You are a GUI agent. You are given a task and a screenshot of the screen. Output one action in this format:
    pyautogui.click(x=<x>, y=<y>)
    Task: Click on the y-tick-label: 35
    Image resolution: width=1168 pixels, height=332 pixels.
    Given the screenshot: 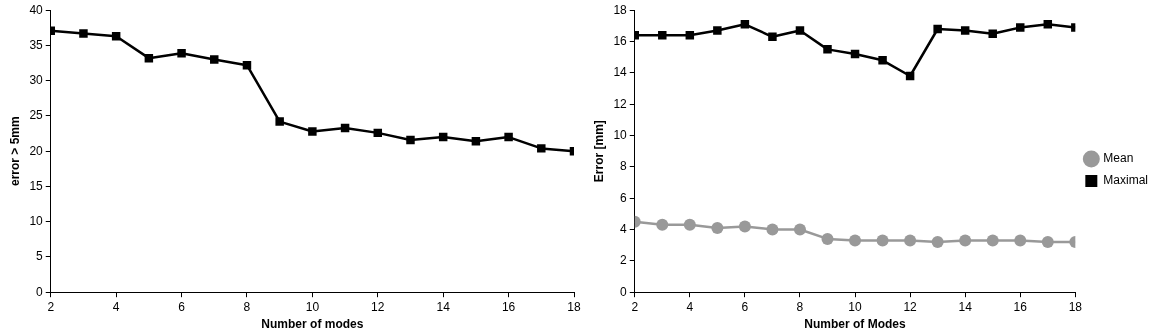 What is the action you would take?
    pyautogui.click(x=36, y=44)
    